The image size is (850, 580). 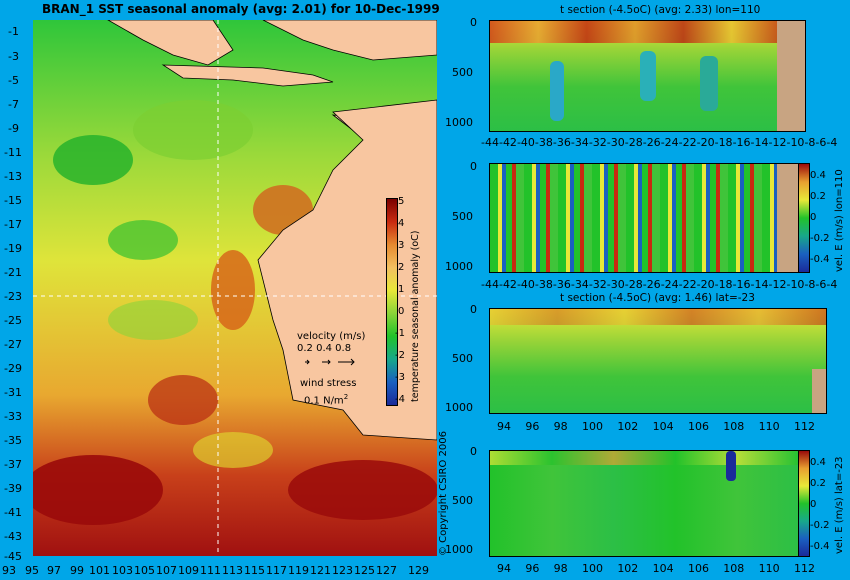 I want to click on panel-1-xtick: -42, so click(x=507, y=142).